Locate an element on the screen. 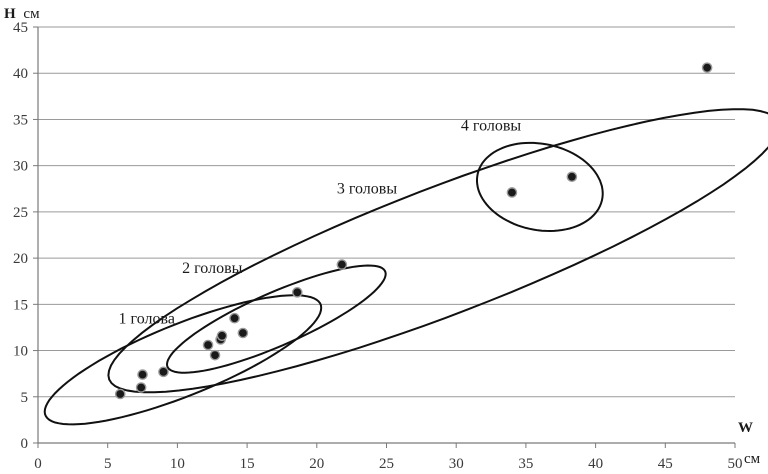  x-tick-label: 20 is located at coordinates (316, 464).